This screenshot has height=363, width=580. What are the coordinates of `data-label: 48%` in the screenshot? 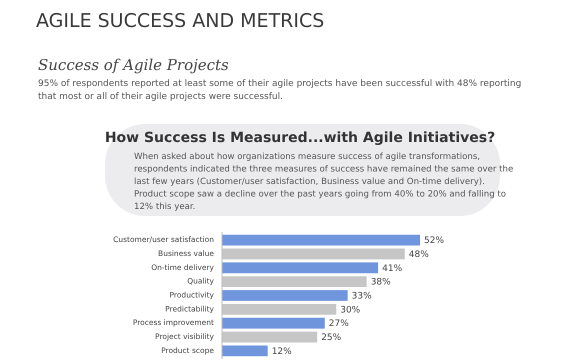 It's located at (419, 255).